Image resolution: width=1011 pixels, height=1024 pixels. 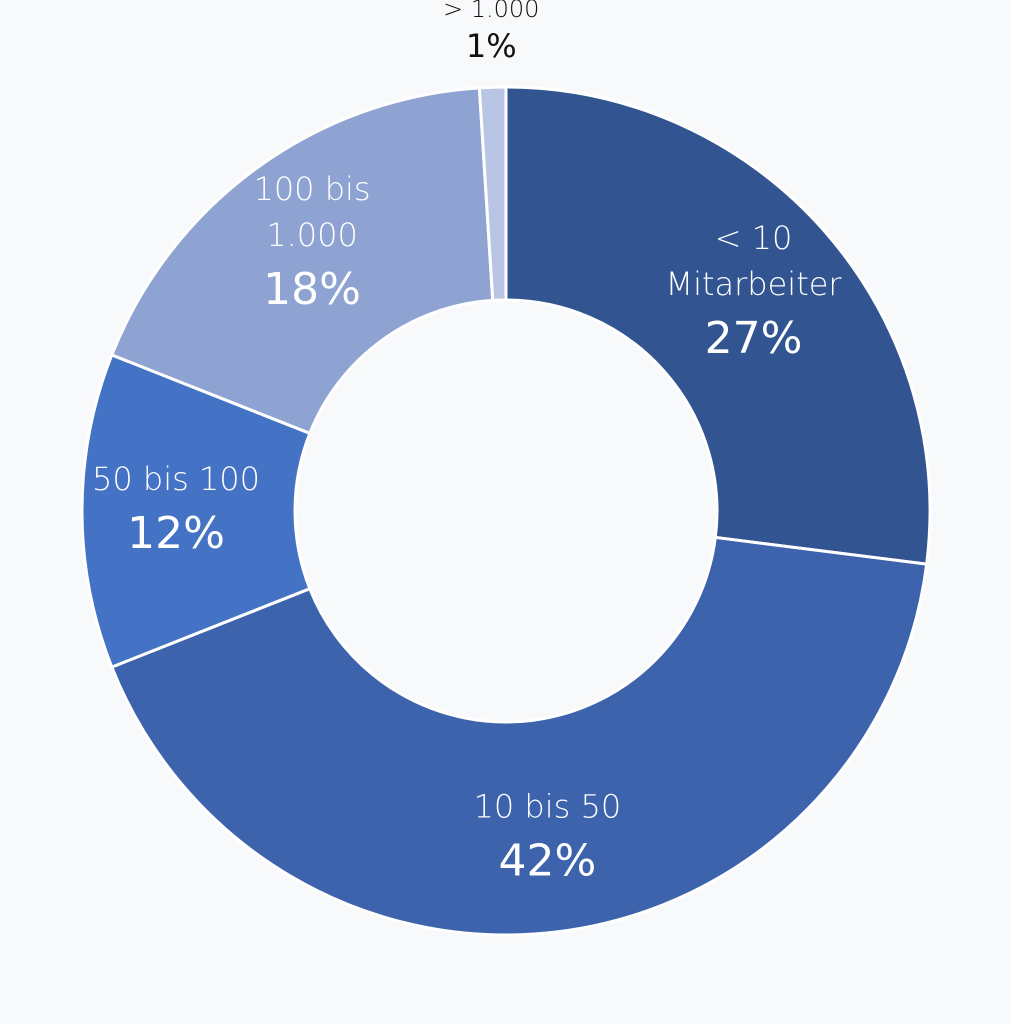 I want to click on slice-category-label: < 10, so click(x=754, y=238).